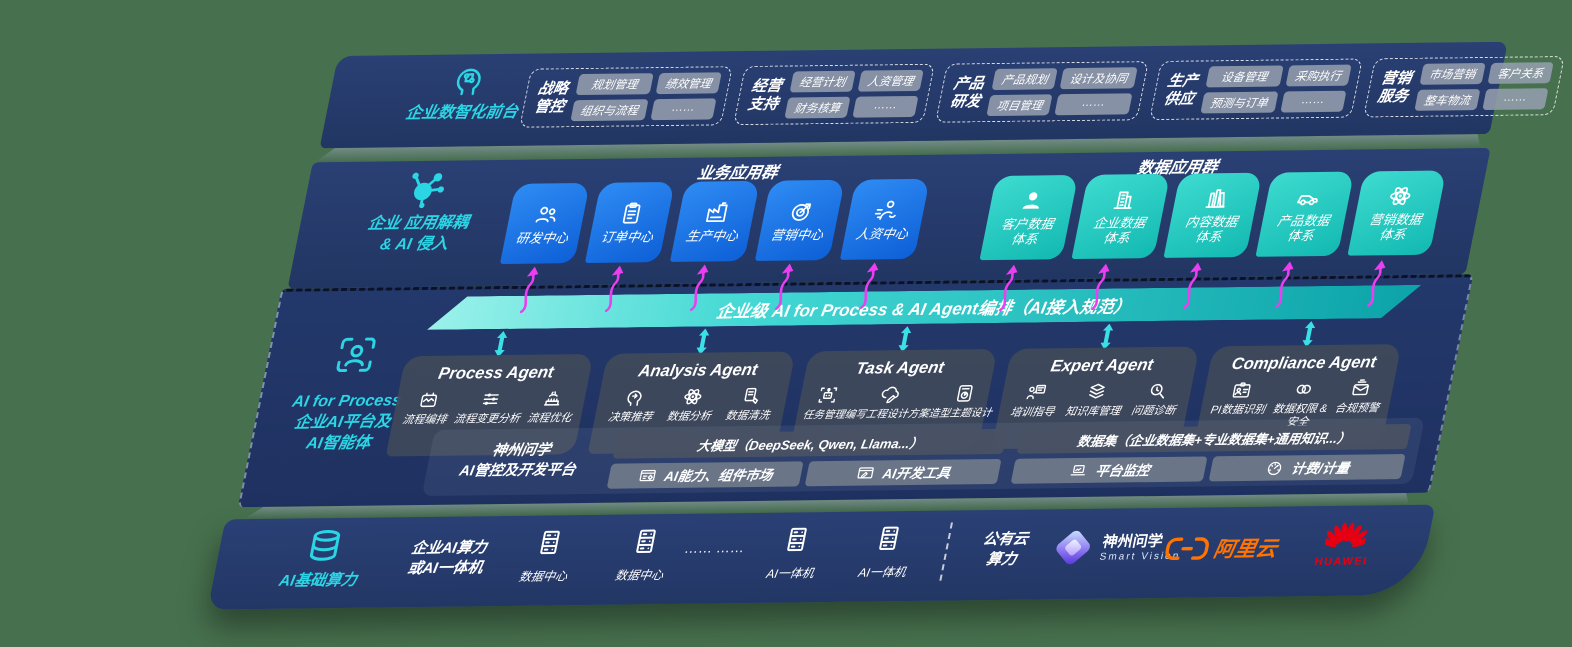 The image size is (1572, 647). What do you see at coordinates (688, 83) in the screenshot?
I see `chip: 绩效管理` at bounding box center [688, 83].